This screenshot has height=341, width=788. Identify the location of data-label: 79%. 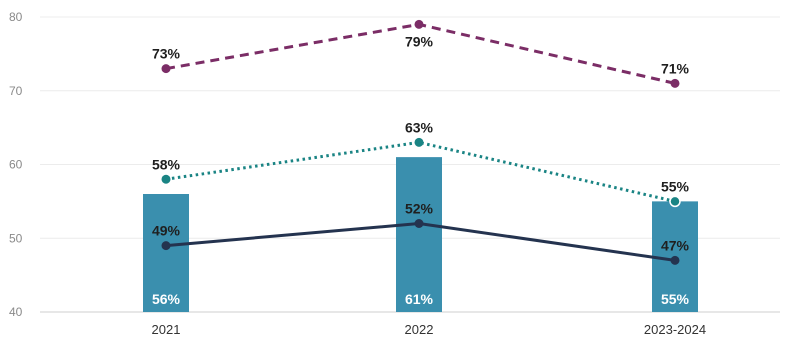
(419, 41).